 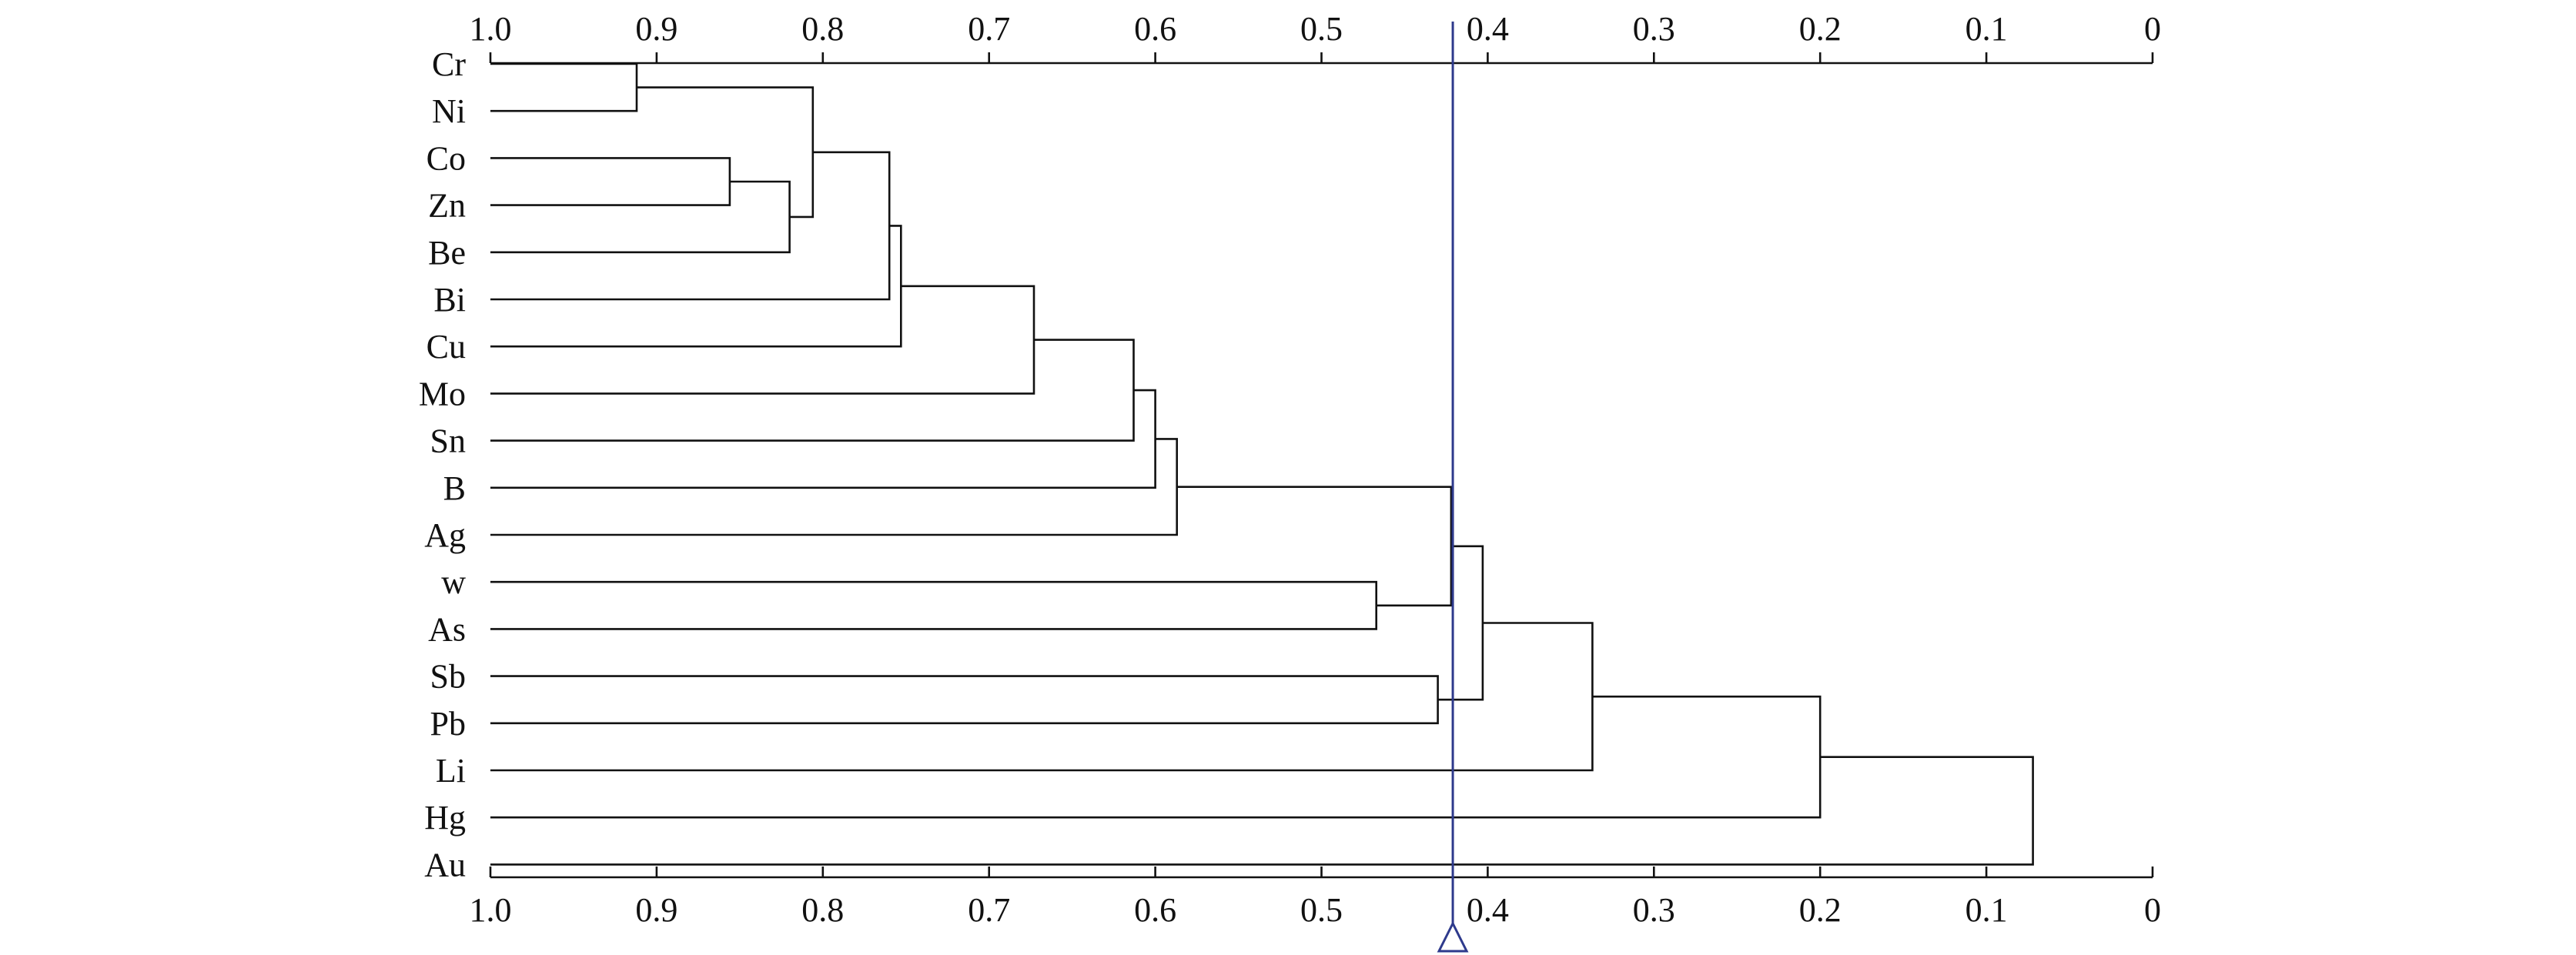 What do you see at coordinates (656, 29) in the screenshot?
I see `top-axis-tick-label: 0.9` at bounding box center [656, 29].